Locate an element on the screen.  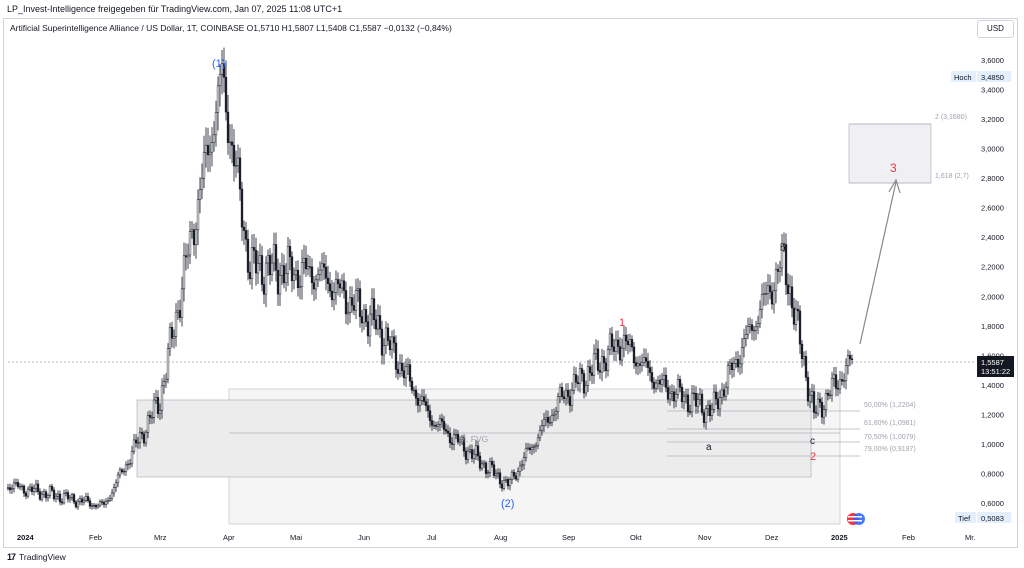
currency-button: USD is located at coordinates (995, 29).